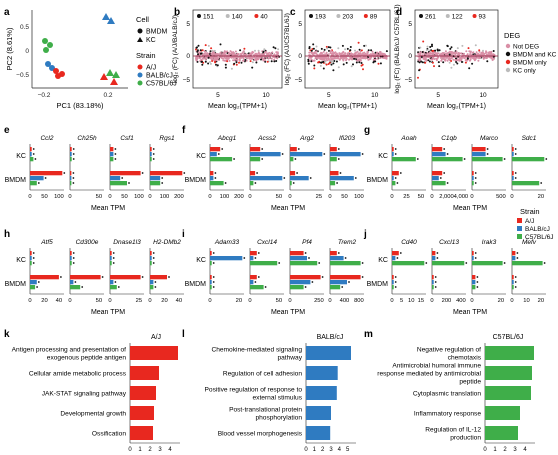  Describe the element at coordinates (161, 84) in the screenshot. I see `legend-label-c57: C57BL/6J` at that location.